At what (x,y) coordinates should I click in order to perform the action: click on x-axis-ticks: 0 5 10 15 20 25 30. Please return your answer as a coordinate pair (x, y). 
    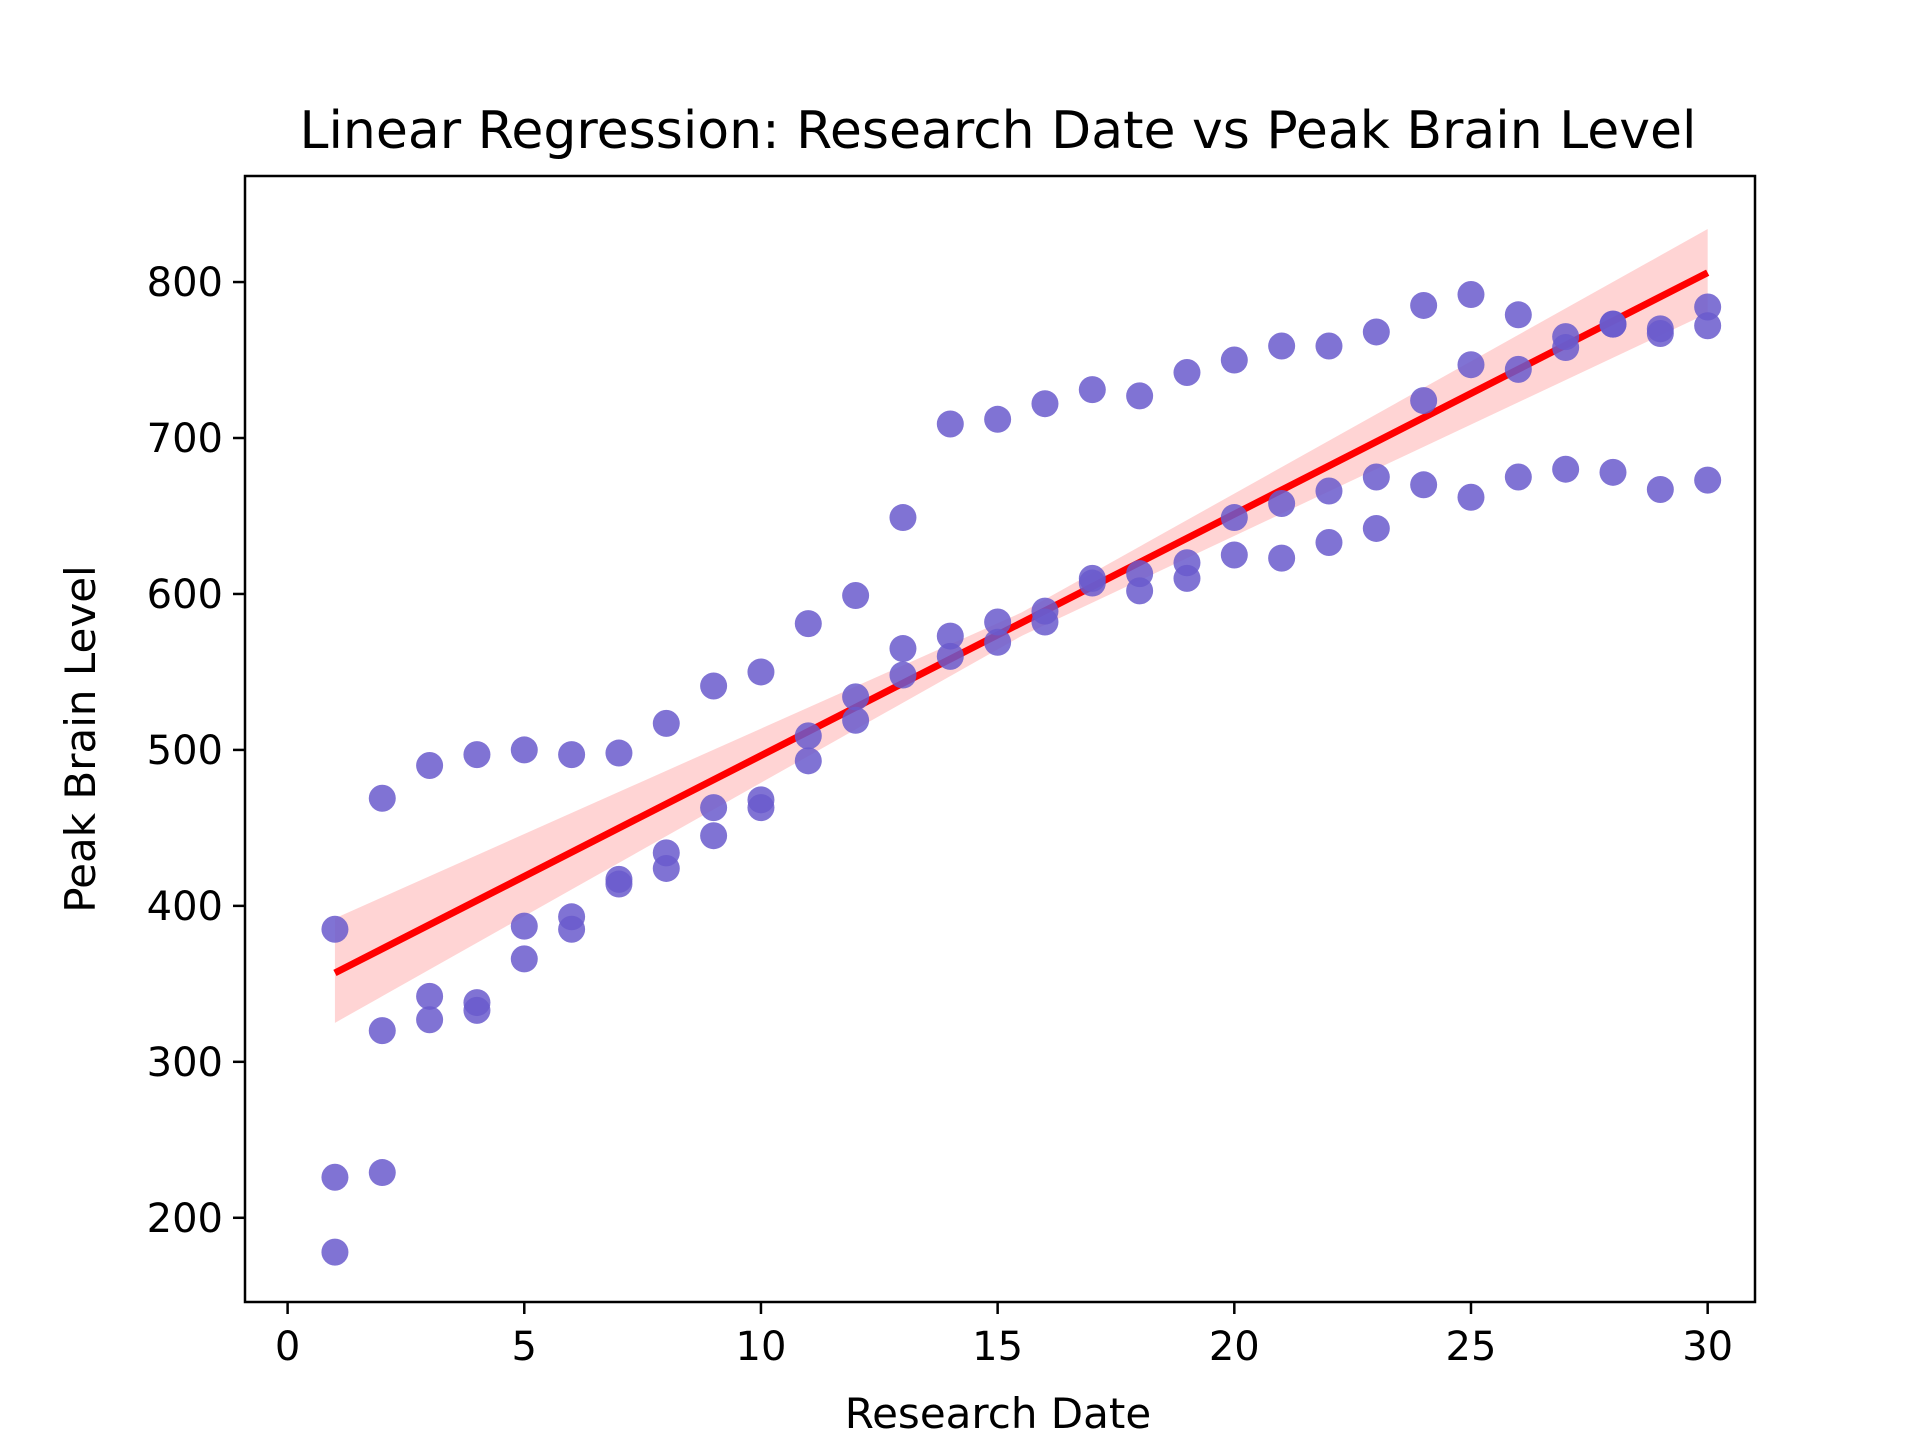
    Looking at the image, I should click on (1004, 1336).